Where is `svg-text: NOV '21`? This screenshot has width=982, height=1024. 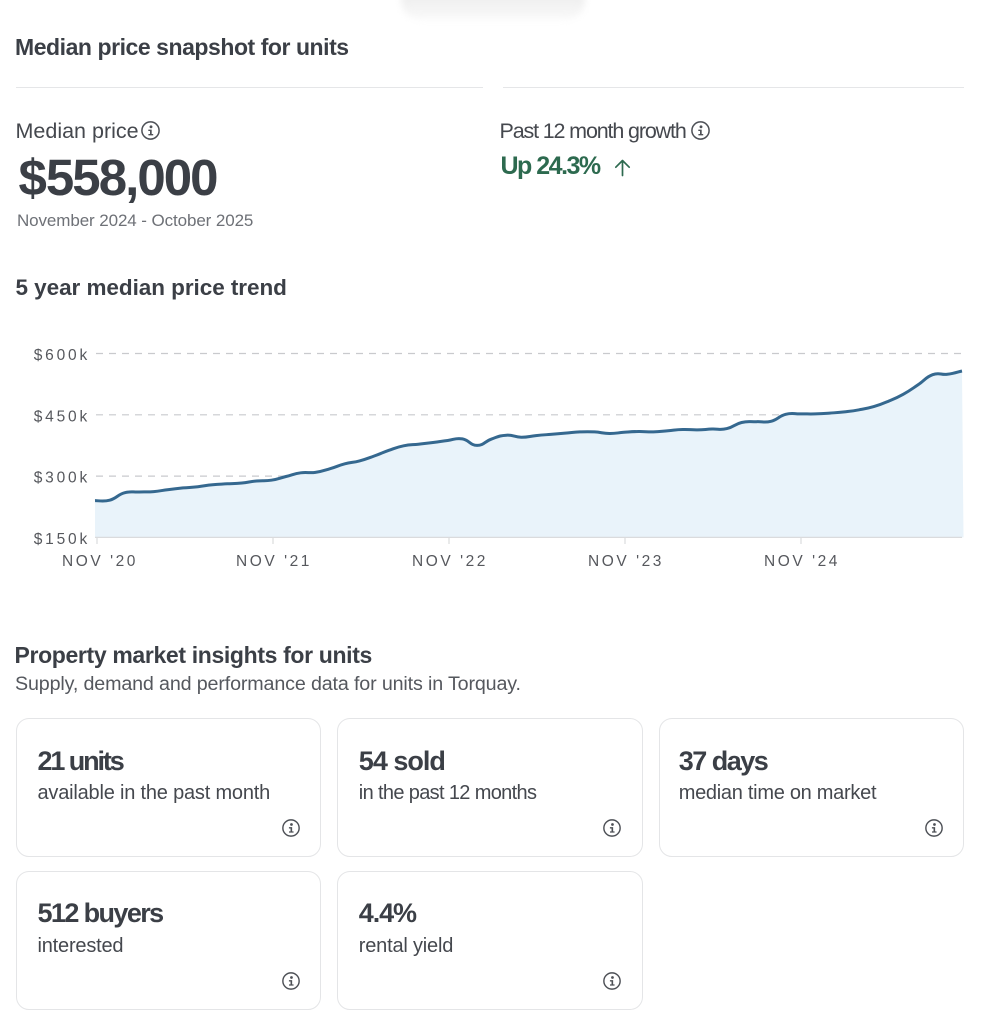
svg-text: NOV '21 is located at coordinates (274, 561).